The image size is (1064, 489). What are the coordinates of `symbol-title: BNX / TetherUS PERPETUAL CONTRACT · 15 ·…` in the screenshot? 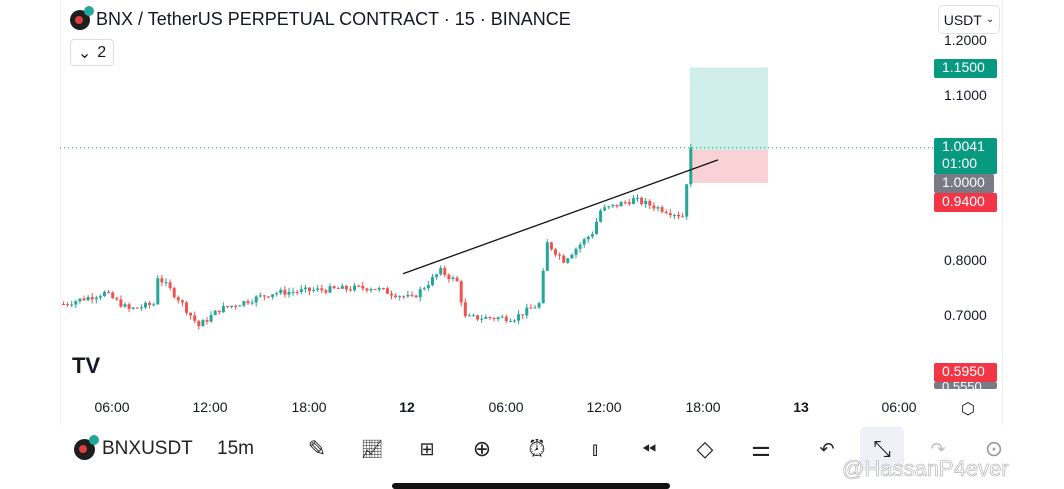 It's located at (320, 17).